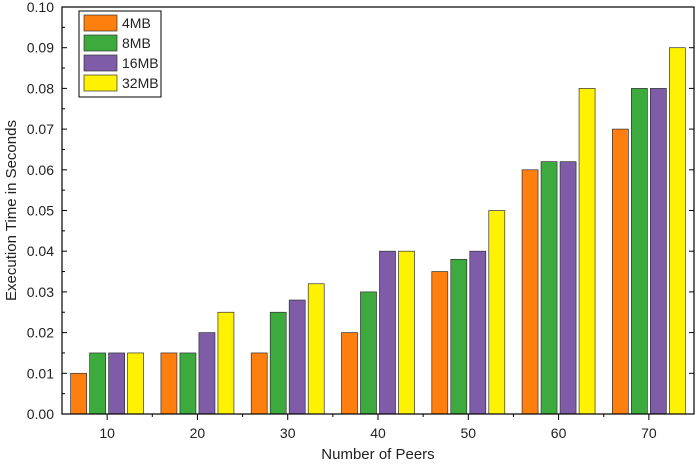  Describe the element at coordinates (100, 63) in the screenshot. I see `legend-swatch-16mb` at that location.